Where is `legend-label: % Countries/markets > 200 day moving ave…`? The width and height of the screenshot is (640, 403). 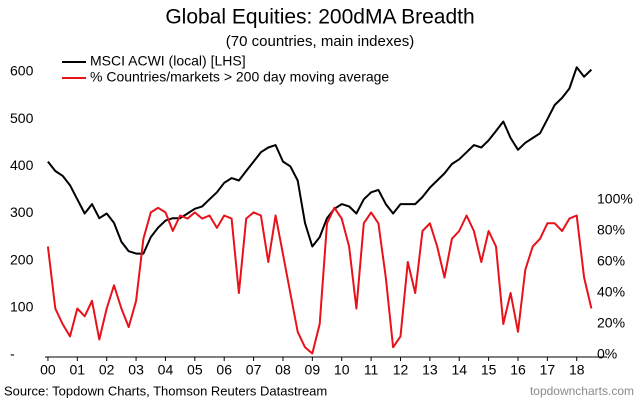 legend-label: % Countries/markets > 200 day moving ave… is located at coordinates (239, 77).